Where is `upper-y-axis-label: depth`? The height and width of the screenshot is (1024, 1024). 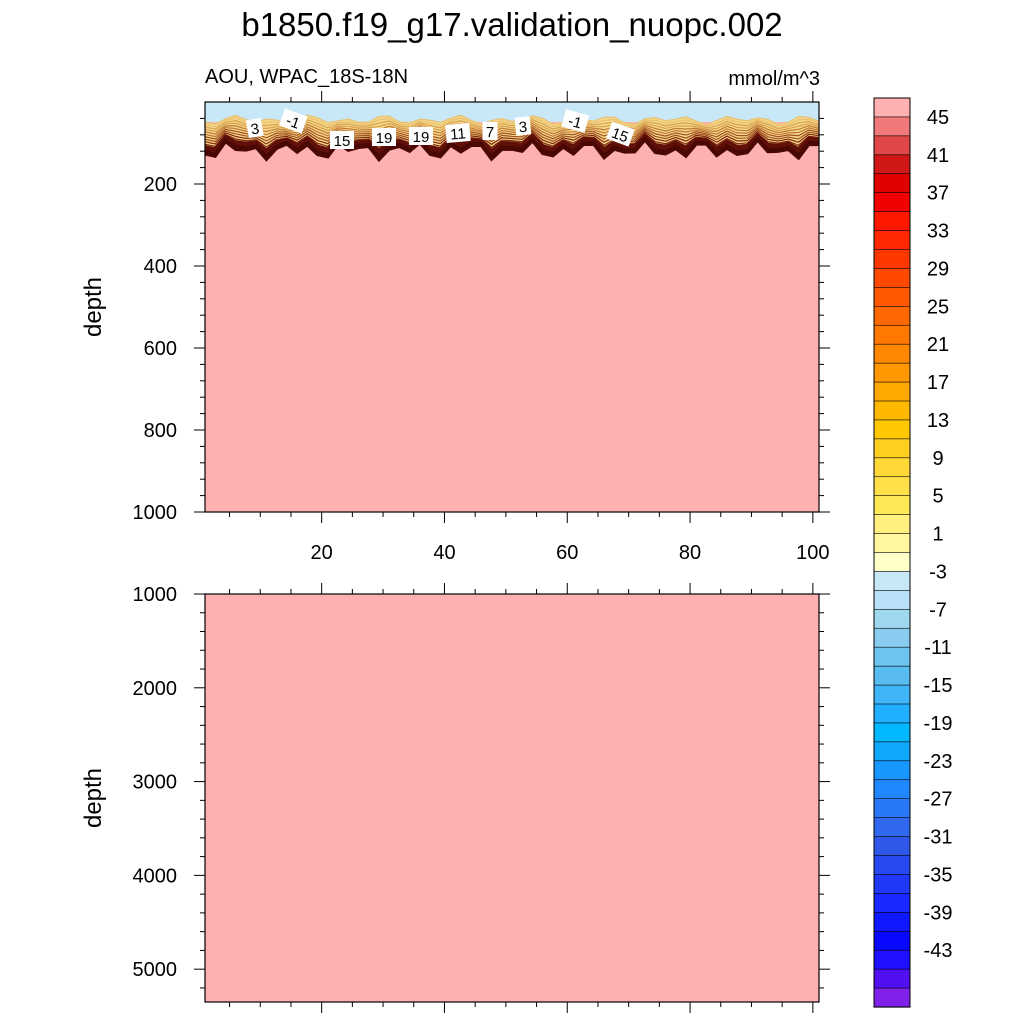 upper-y-axis-label: depth is located at coordinates (93, 307).